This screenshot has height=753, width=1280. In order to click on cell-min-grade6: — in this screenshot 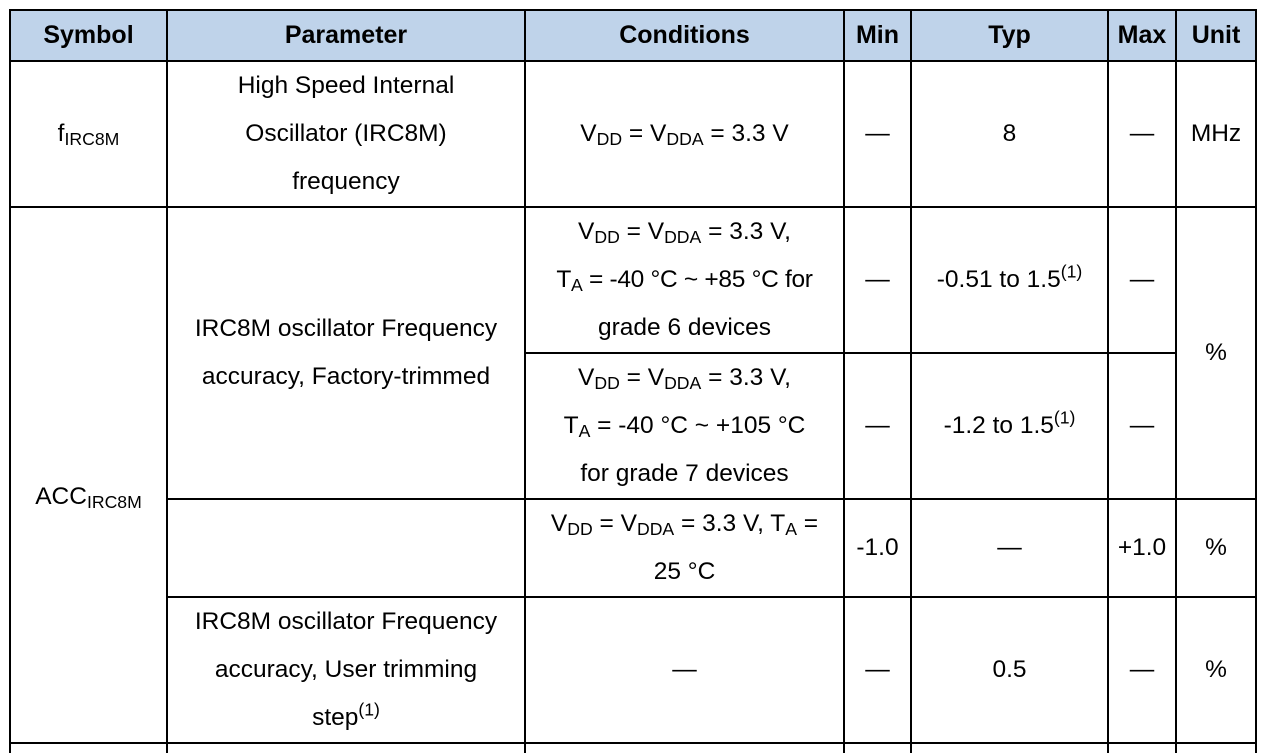, I will do `click(877, 280)`.